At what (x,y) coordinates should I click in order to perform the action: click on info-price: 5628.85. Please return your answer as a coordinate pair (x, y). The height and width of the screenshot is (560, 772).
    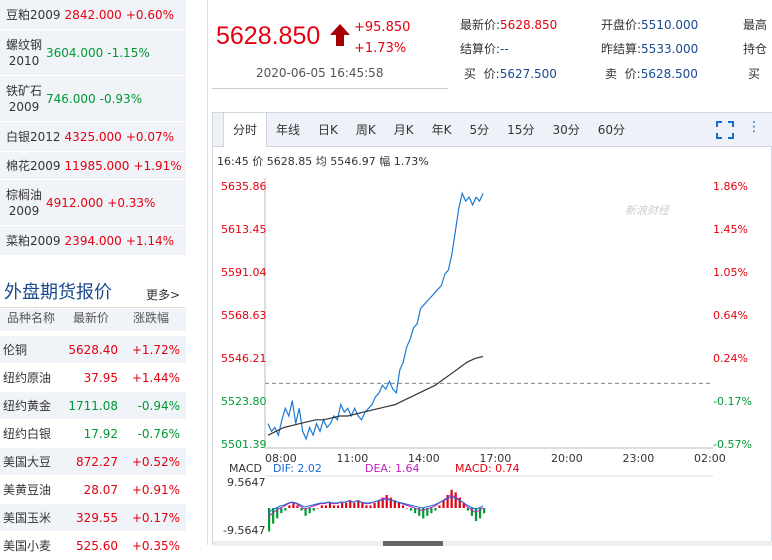
    Looking at the image, I should click on (289, 161).